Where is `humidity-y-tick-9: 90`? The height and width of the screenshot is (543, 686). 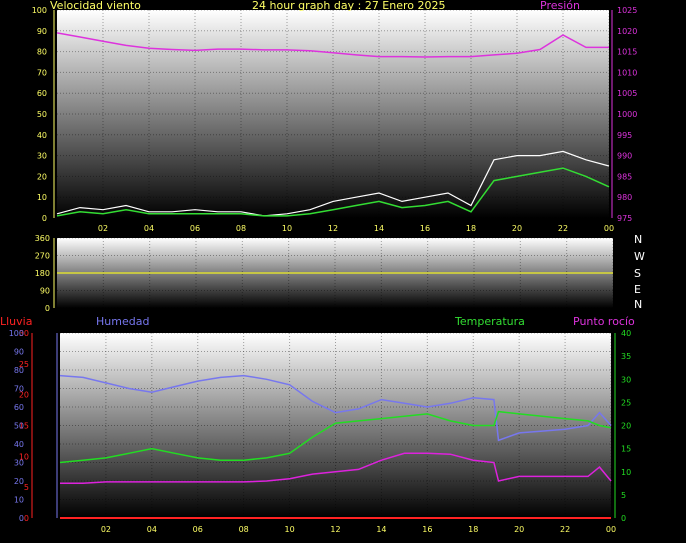
humidity-y-tick-9: 90 is located at coordinates (19, 352).